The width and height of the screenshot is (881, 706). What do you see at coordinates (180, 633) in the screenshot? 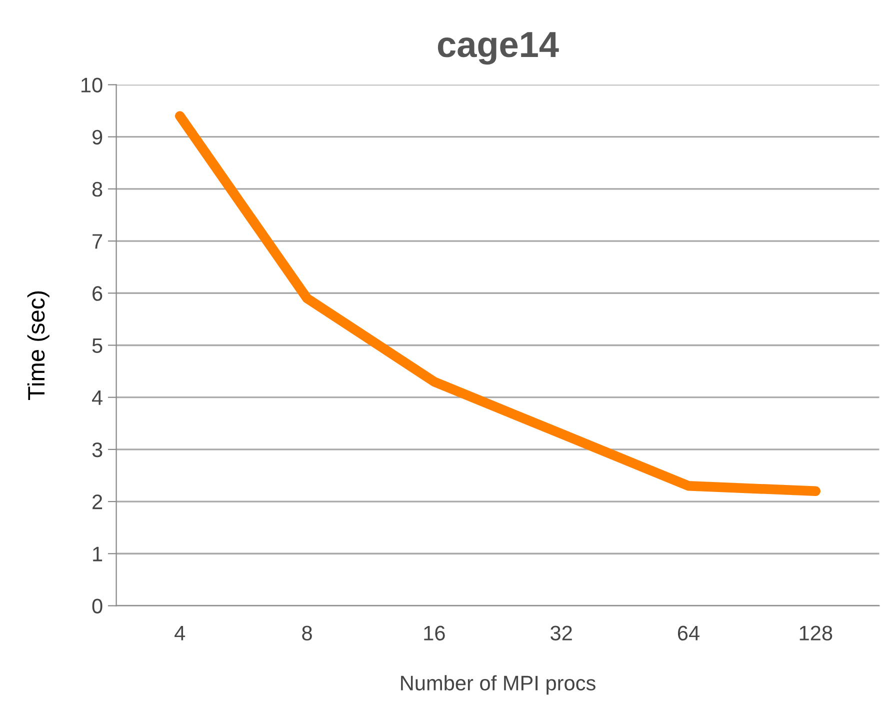
I see `x-tick-label: 4` at bounding box center [180, 633].